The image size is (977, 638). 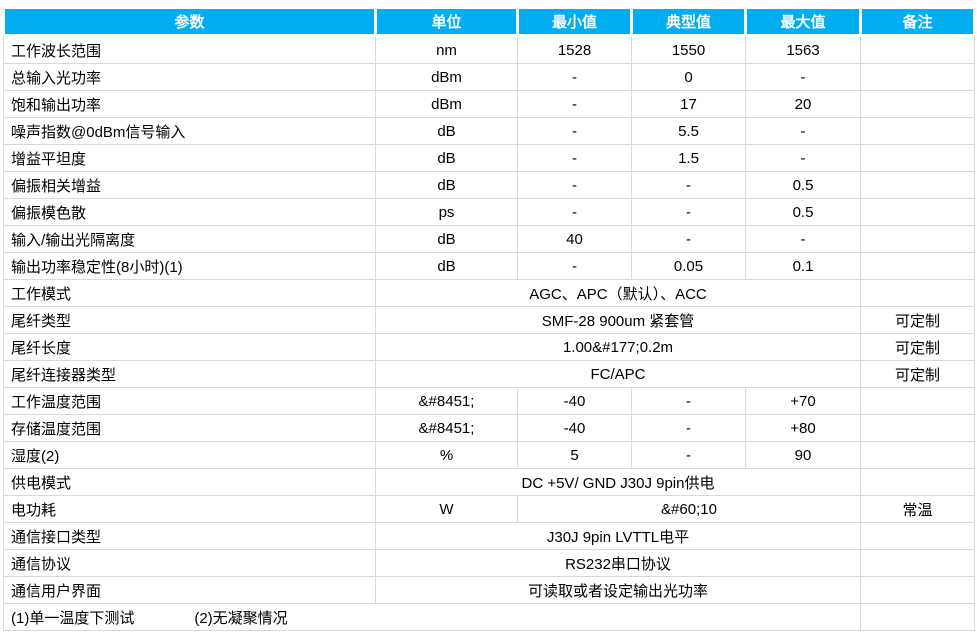 I want to click on cell-parameter: 工作温度范围, so click(x=189, y=401).